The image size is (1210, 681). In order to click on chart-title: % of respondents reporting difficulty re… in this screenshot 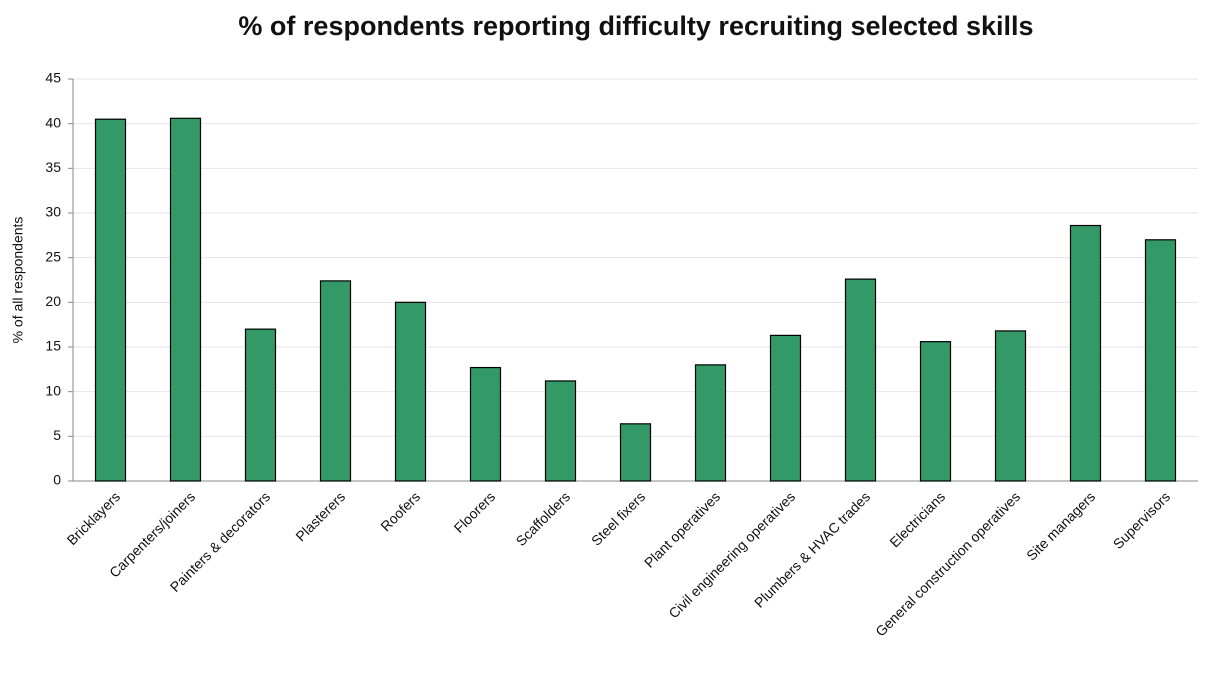, I will do `click(635, 26)`.